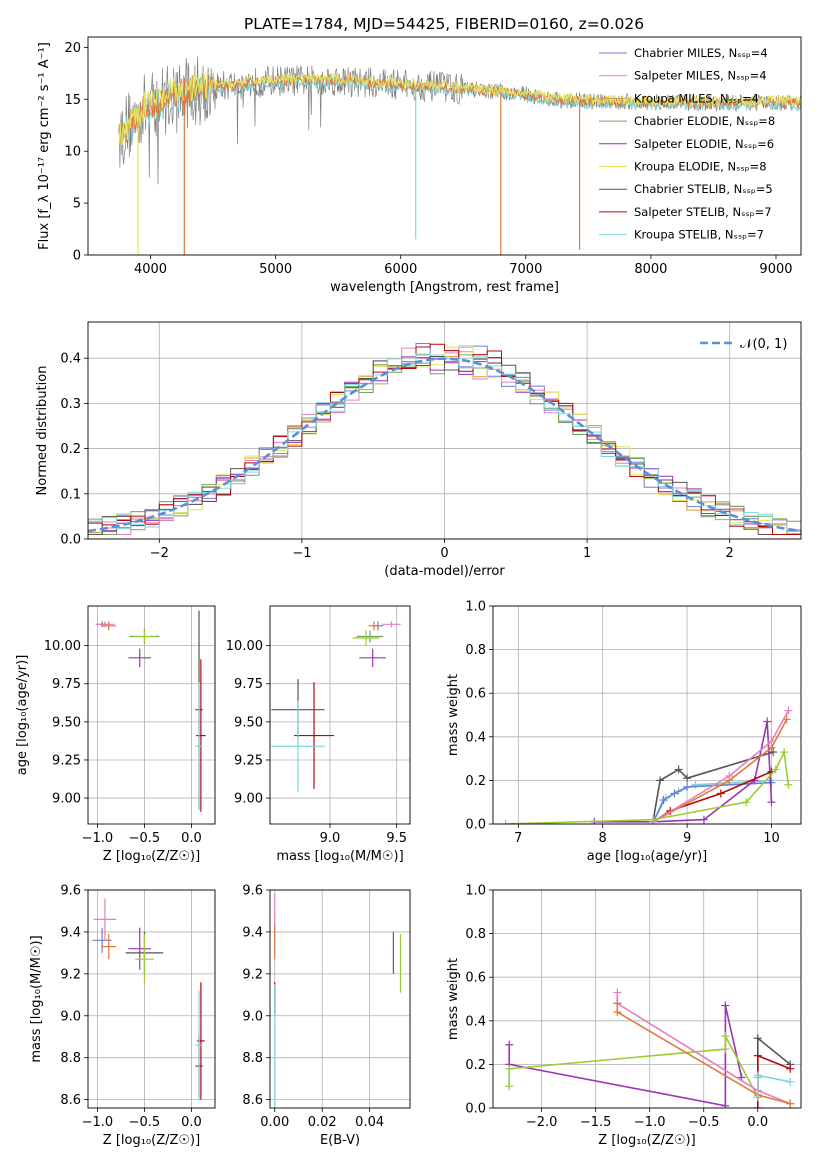 This screenshot has width=819, height=1170. Describe the element at coordinates (66, 760) in the screenshot. I see `y-tick-label: 9.25` at that location.